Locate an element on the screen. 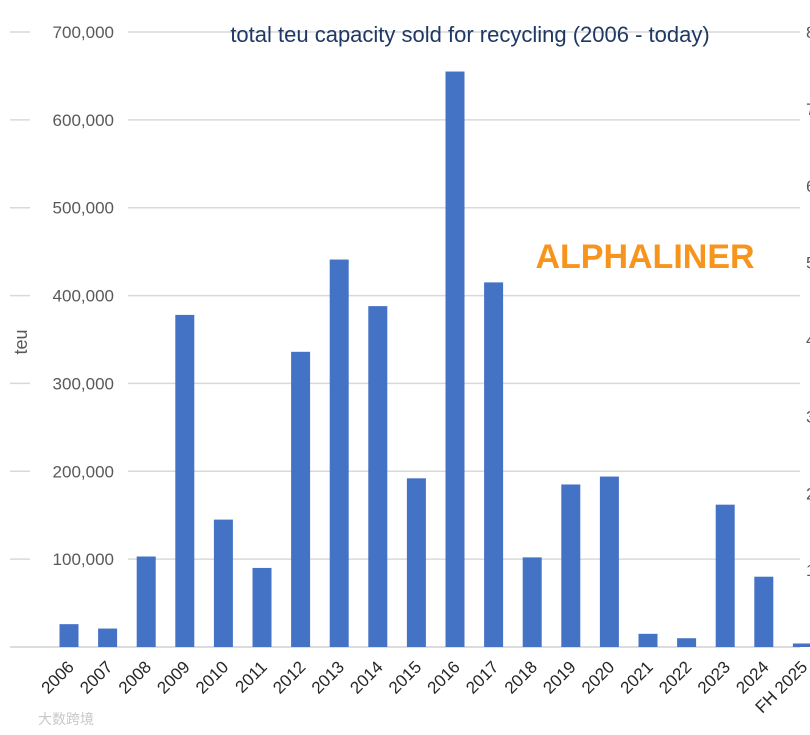 The height and width of the screenshot is (735, 810). x-tick-label: 2009 is located at coordinates (173, 677).